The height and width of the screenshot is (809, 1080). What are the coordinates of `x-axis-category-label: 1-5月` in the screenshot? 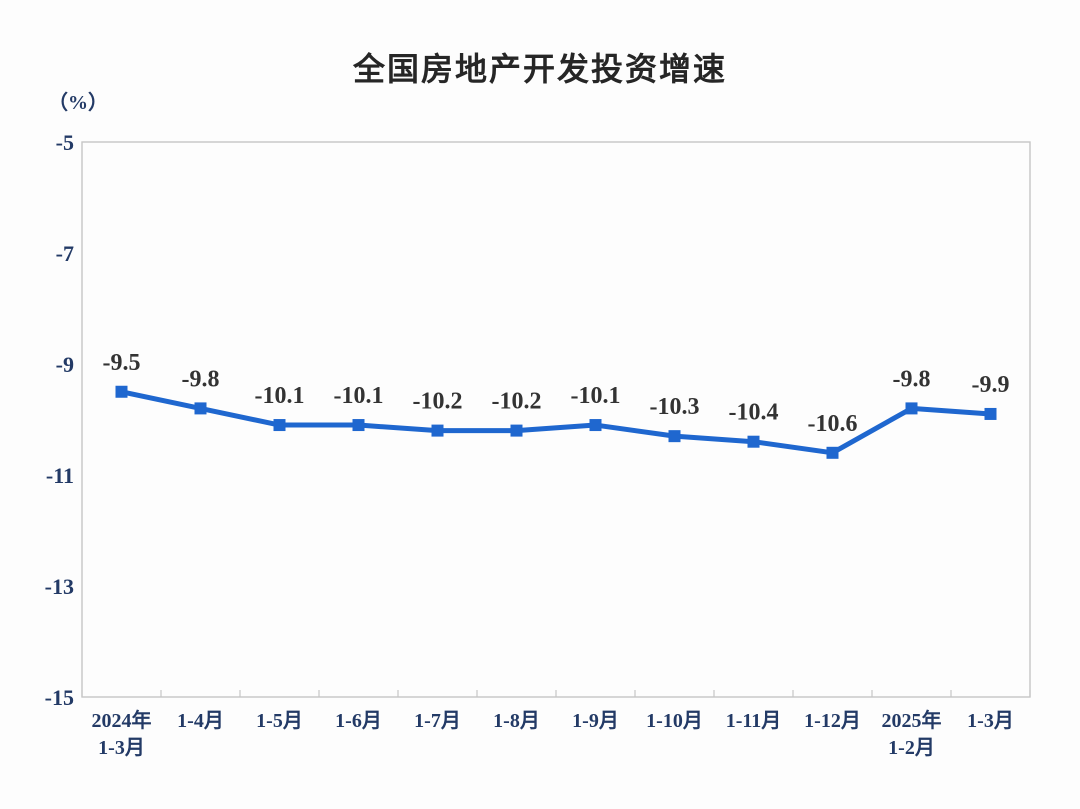 It's located at (279, 721).